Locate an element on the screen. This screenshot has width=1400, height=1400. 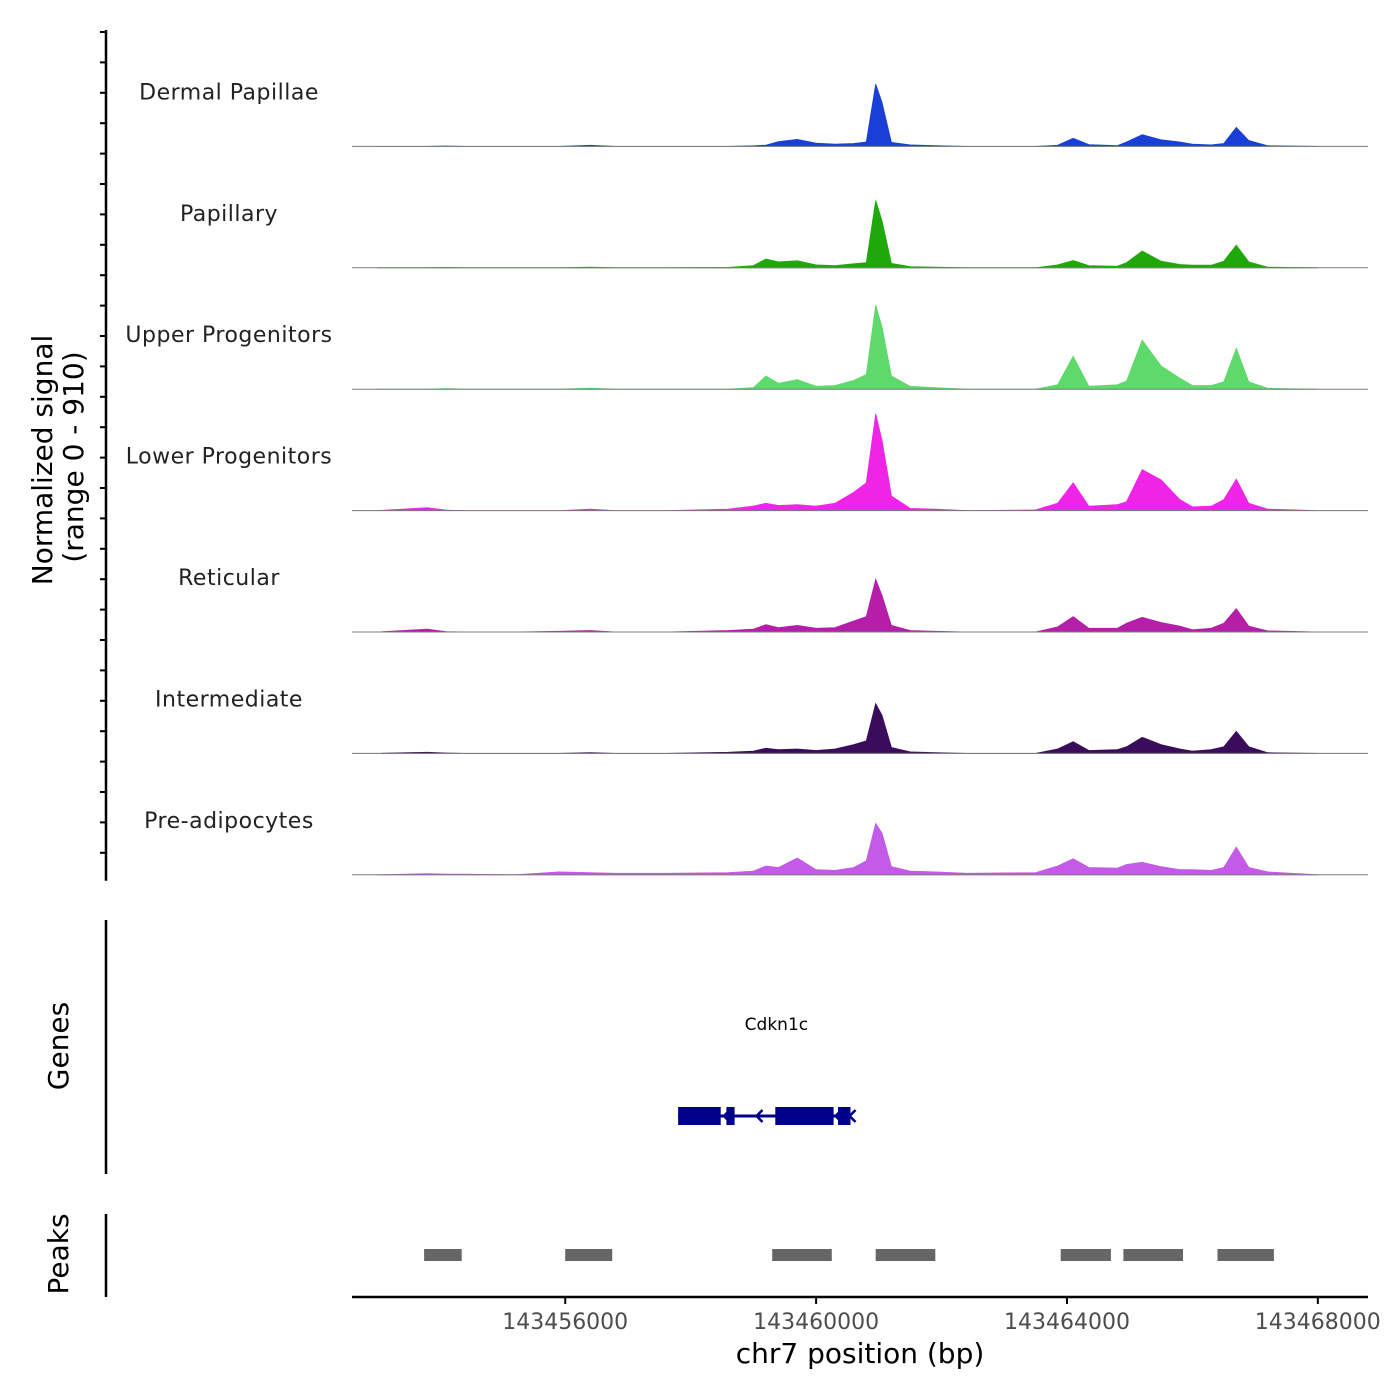
track-label: Reticular is located at coordinates (229, 578).